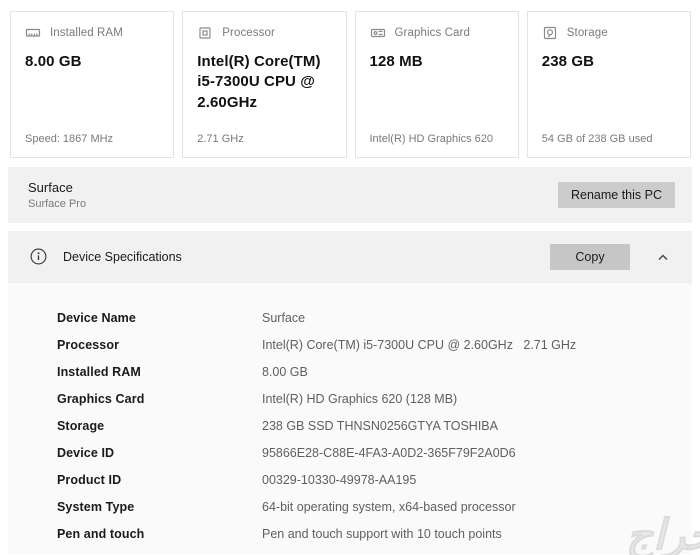 The height and width of the screenshot is (555, 700). Describe the element at coordinates (96, 317) in the screenshot. I see `spec-label: Device Name` at that location.